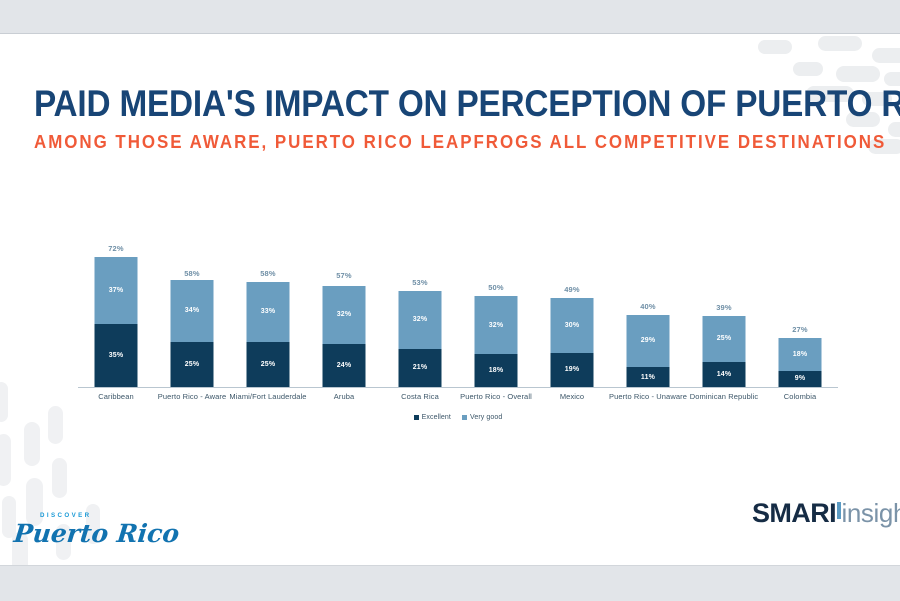  Describe the element at coordinates (192, 396) in the screenshot. I see `category-label: Puerto Rico - Aware` at that location.